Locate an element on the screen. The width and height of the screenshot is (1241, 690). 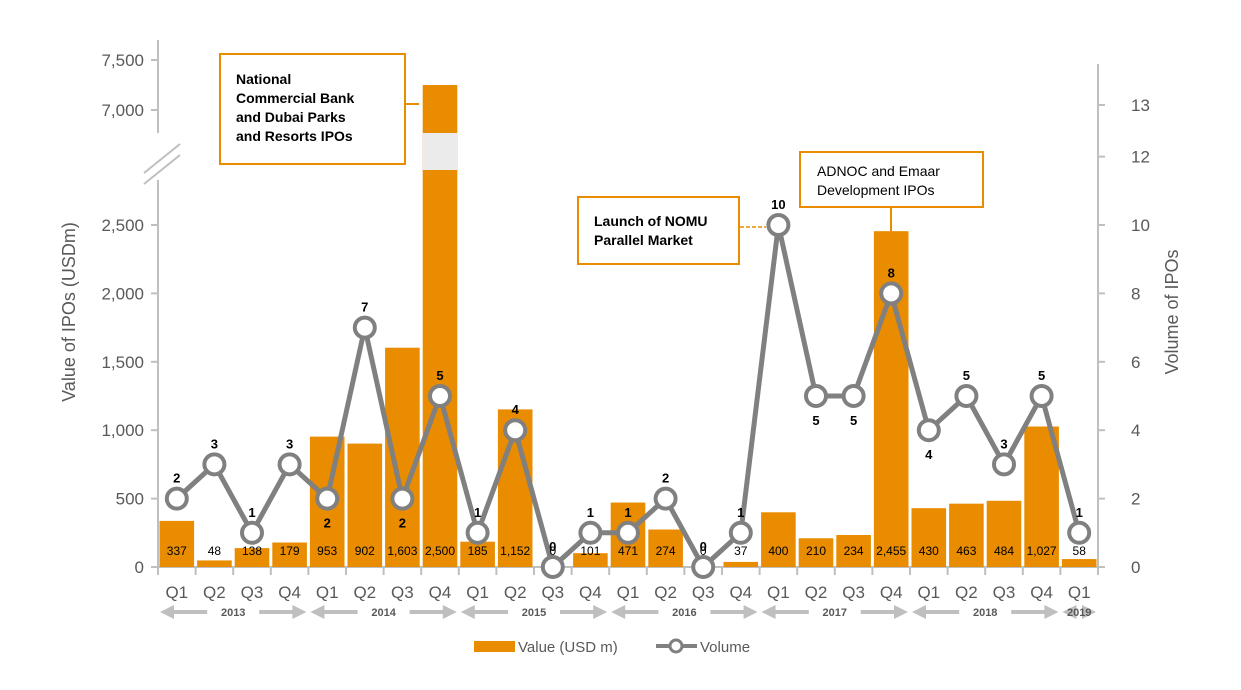
bar-value-label: 337 is located at coordinates (177, 551).